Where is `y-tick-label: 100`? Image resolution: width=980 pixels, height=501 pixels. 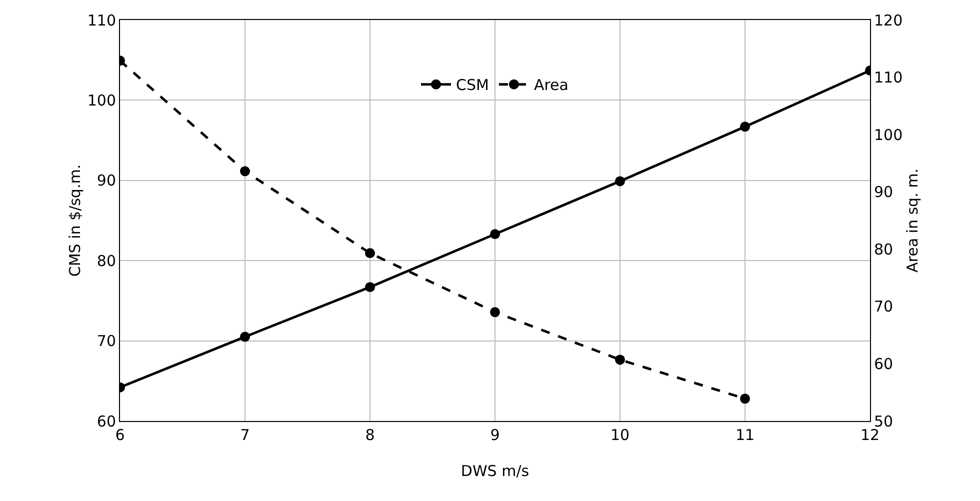 y-tick-label: 100 is located at coordinates (101, 100).